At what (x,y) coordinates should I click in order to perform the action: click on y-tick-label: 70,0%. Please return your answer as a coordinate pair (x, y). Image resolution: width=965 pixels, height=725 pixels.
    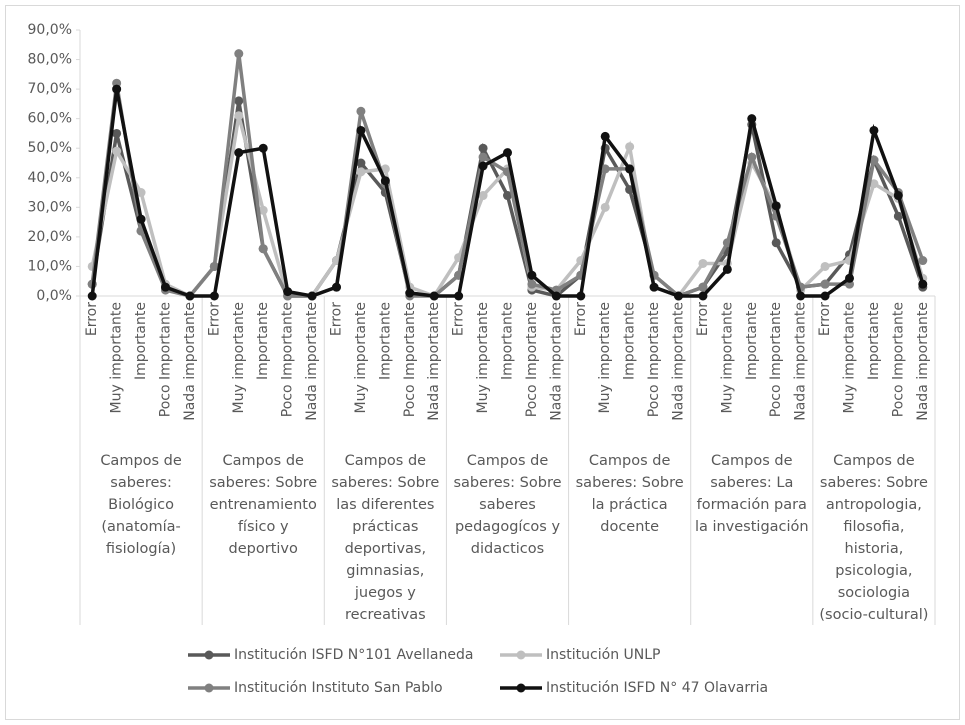
    Looking at the image, I should click on (50, 89).